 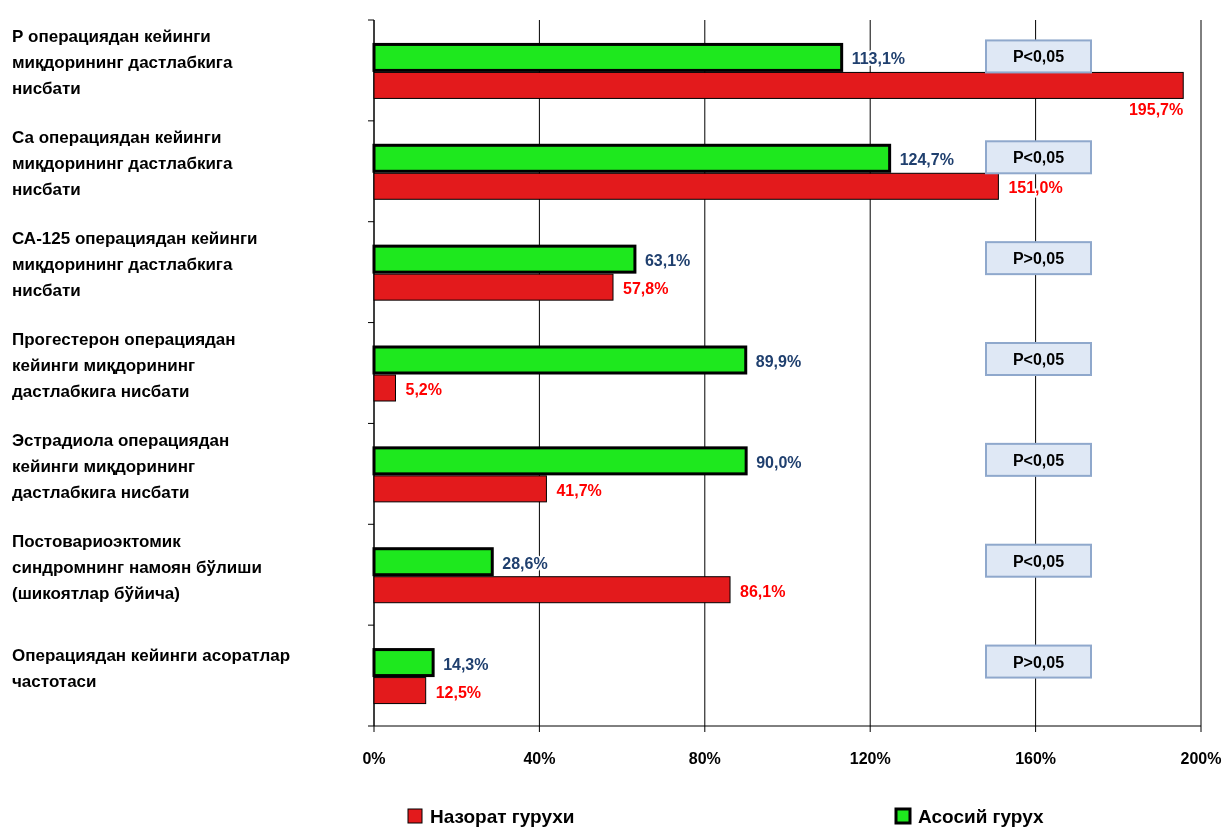 What do you see at coordinates (466, 664) in the screenshot?
I see `data-label: 14,3%` at bounding box center [466, 664].